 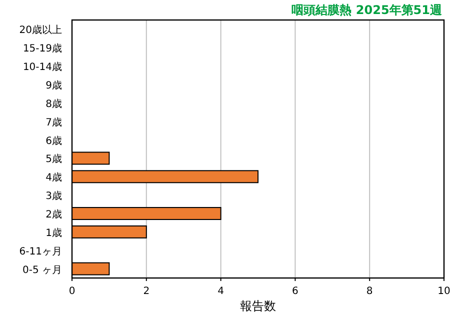 What do you see at coordinates (54, 122) in the screenshot?
I see `y-tick-label: 7歳` at bounding box center [54, 122].